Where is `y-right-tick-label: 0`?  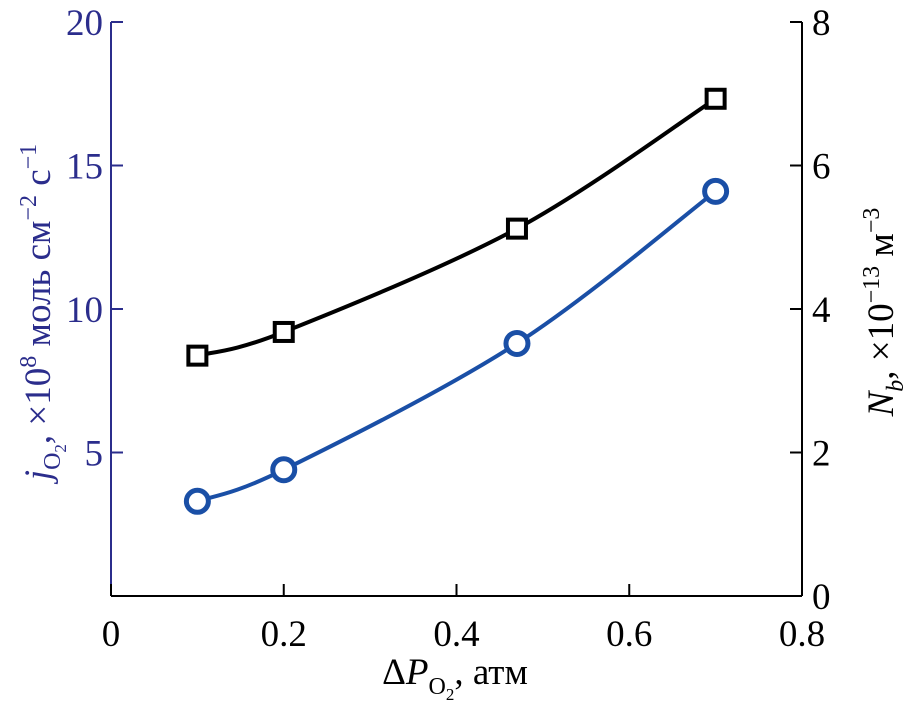
y-right-tick-label: 0 is located at coordinates (821, 597).